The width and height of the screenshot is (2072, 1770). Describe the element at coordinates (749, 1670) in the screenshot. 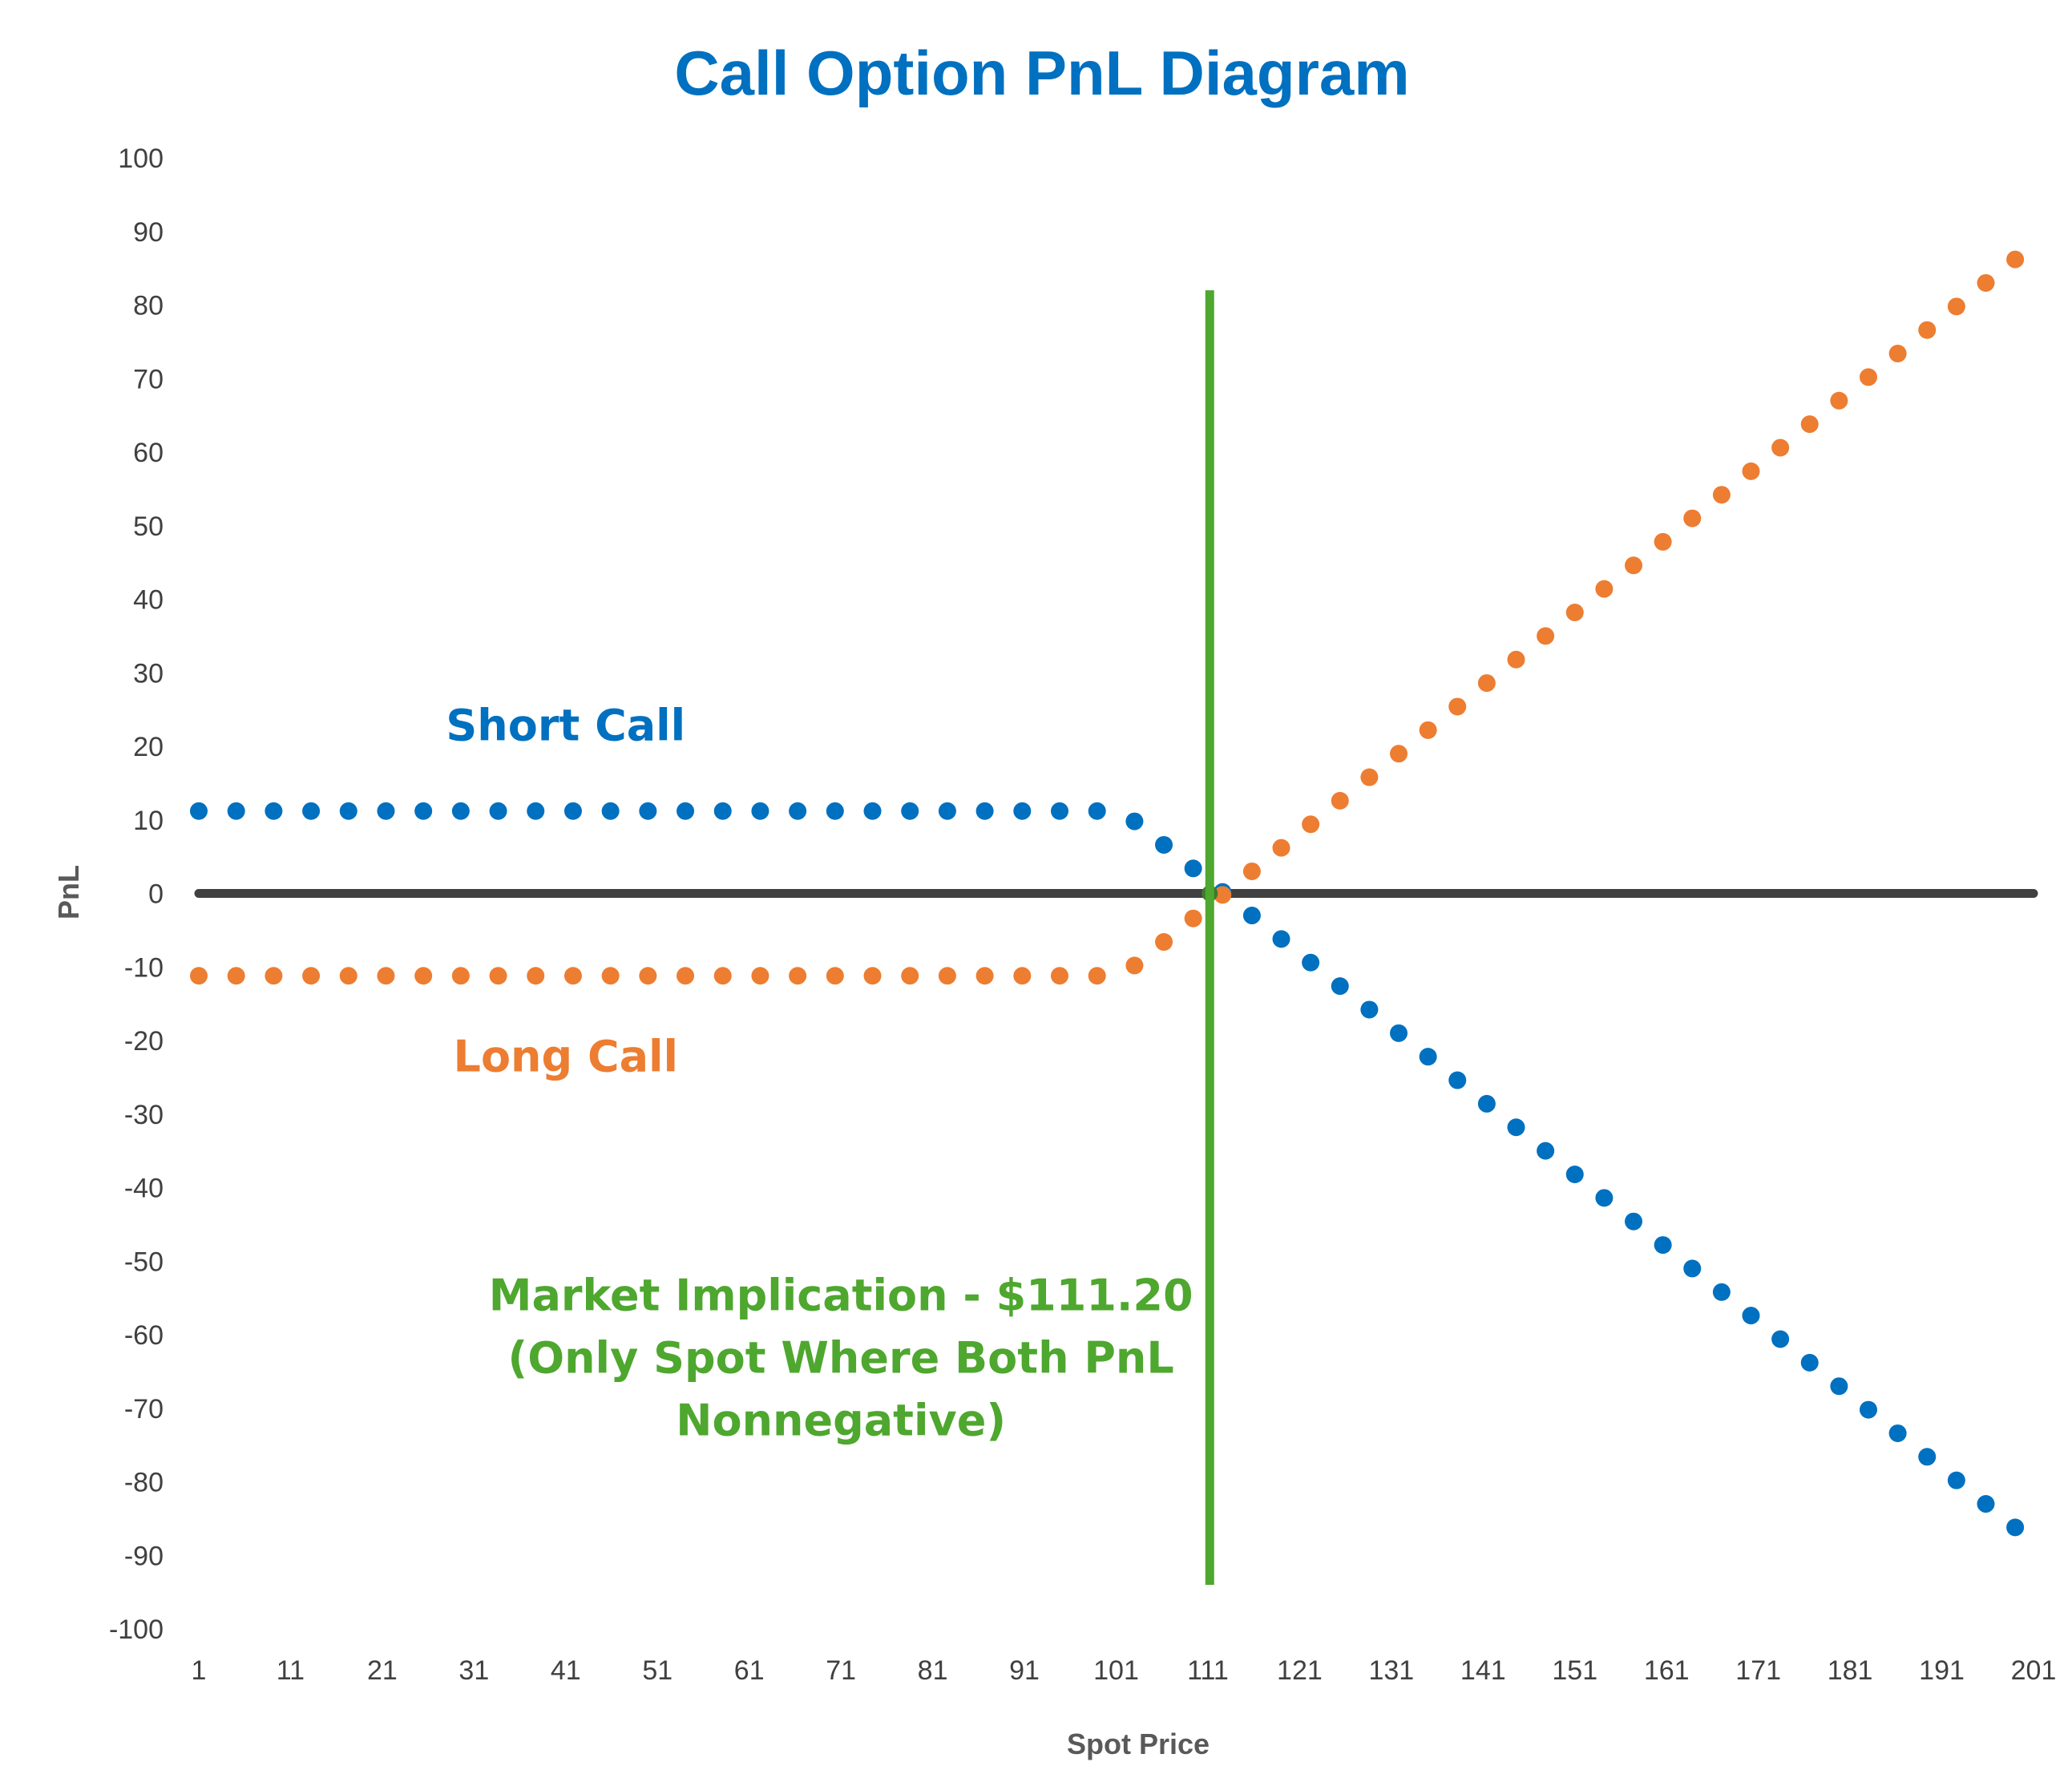

I see `x-tick-label: 61` at that location.